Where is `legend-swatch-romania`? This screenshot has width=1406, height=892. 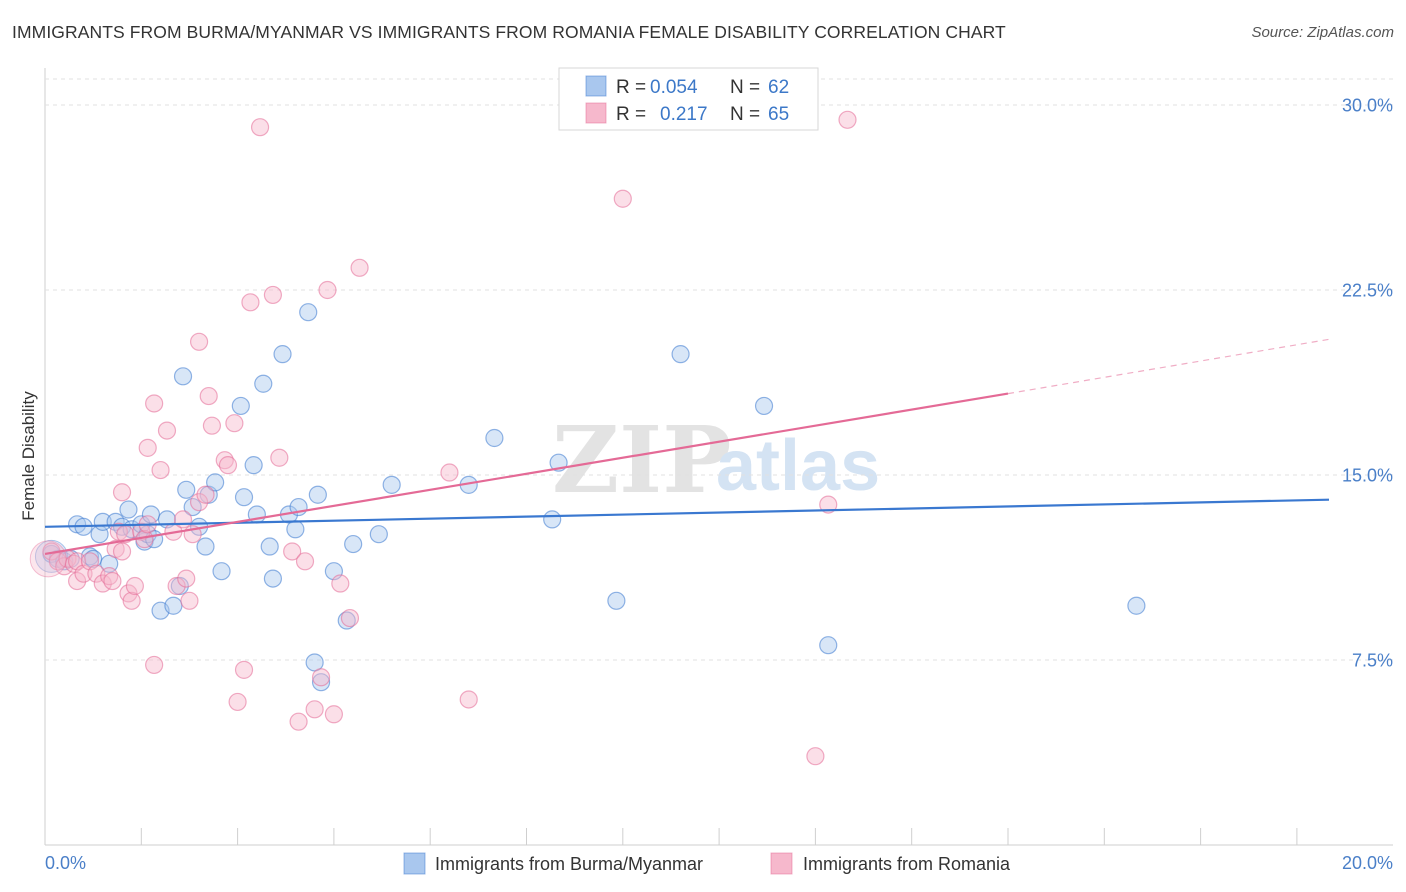
legend-swatch-romania is located at coordinates (781, 863).